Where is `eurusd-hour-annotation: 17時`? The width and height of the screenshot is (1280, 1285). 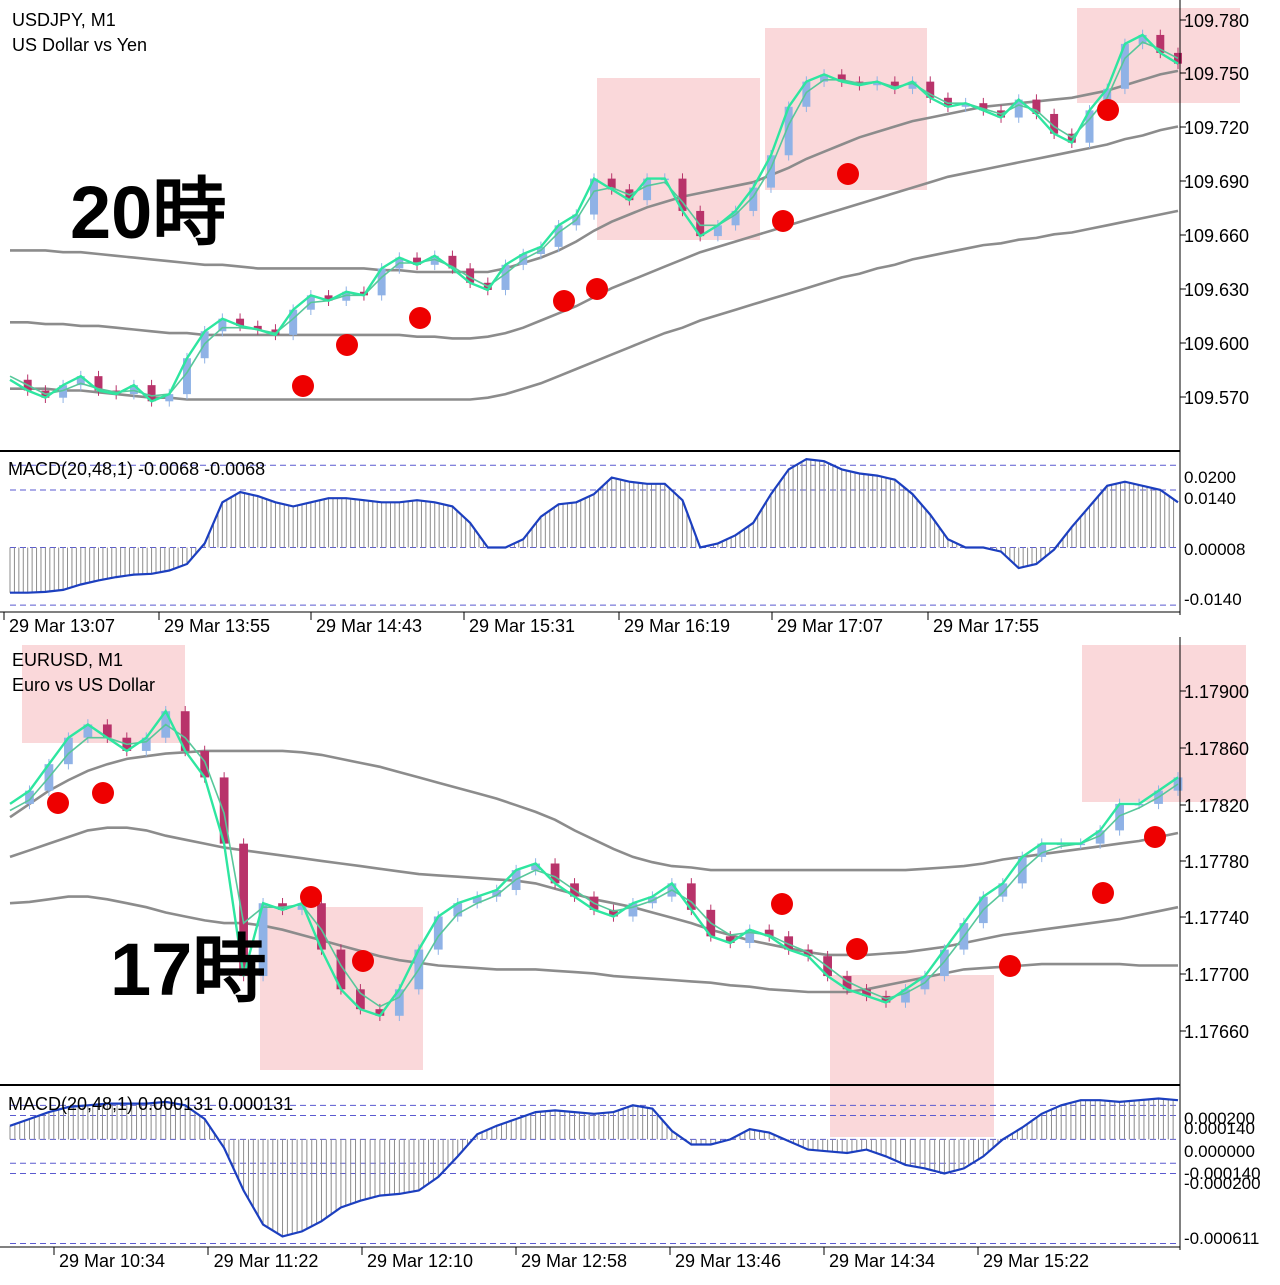 eurusd-hour-annotation: 17時 is located at coordinates (188, 969).